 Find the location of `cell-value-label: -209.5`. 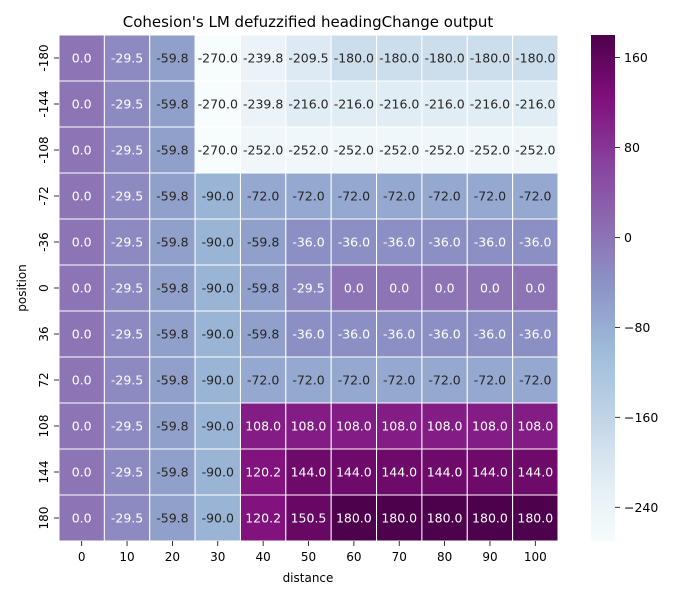

cell-value-label: -209.5 is located at coordinates (308, 58).